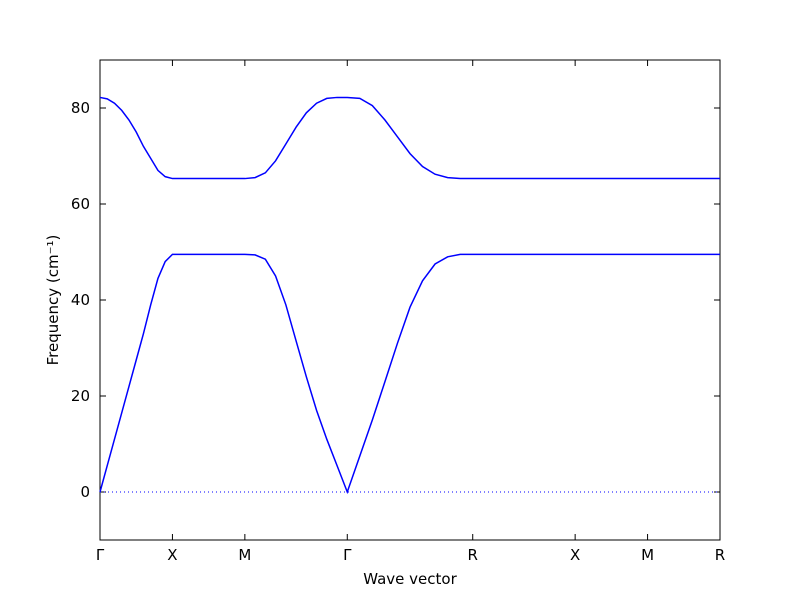 This screenshot has height=600, width=800. What do you see at coordinates (53, 300) in the screenshot?
I see `y-axis-label: Frequency (cm⁻¹)` at bounding box center [53, 300].